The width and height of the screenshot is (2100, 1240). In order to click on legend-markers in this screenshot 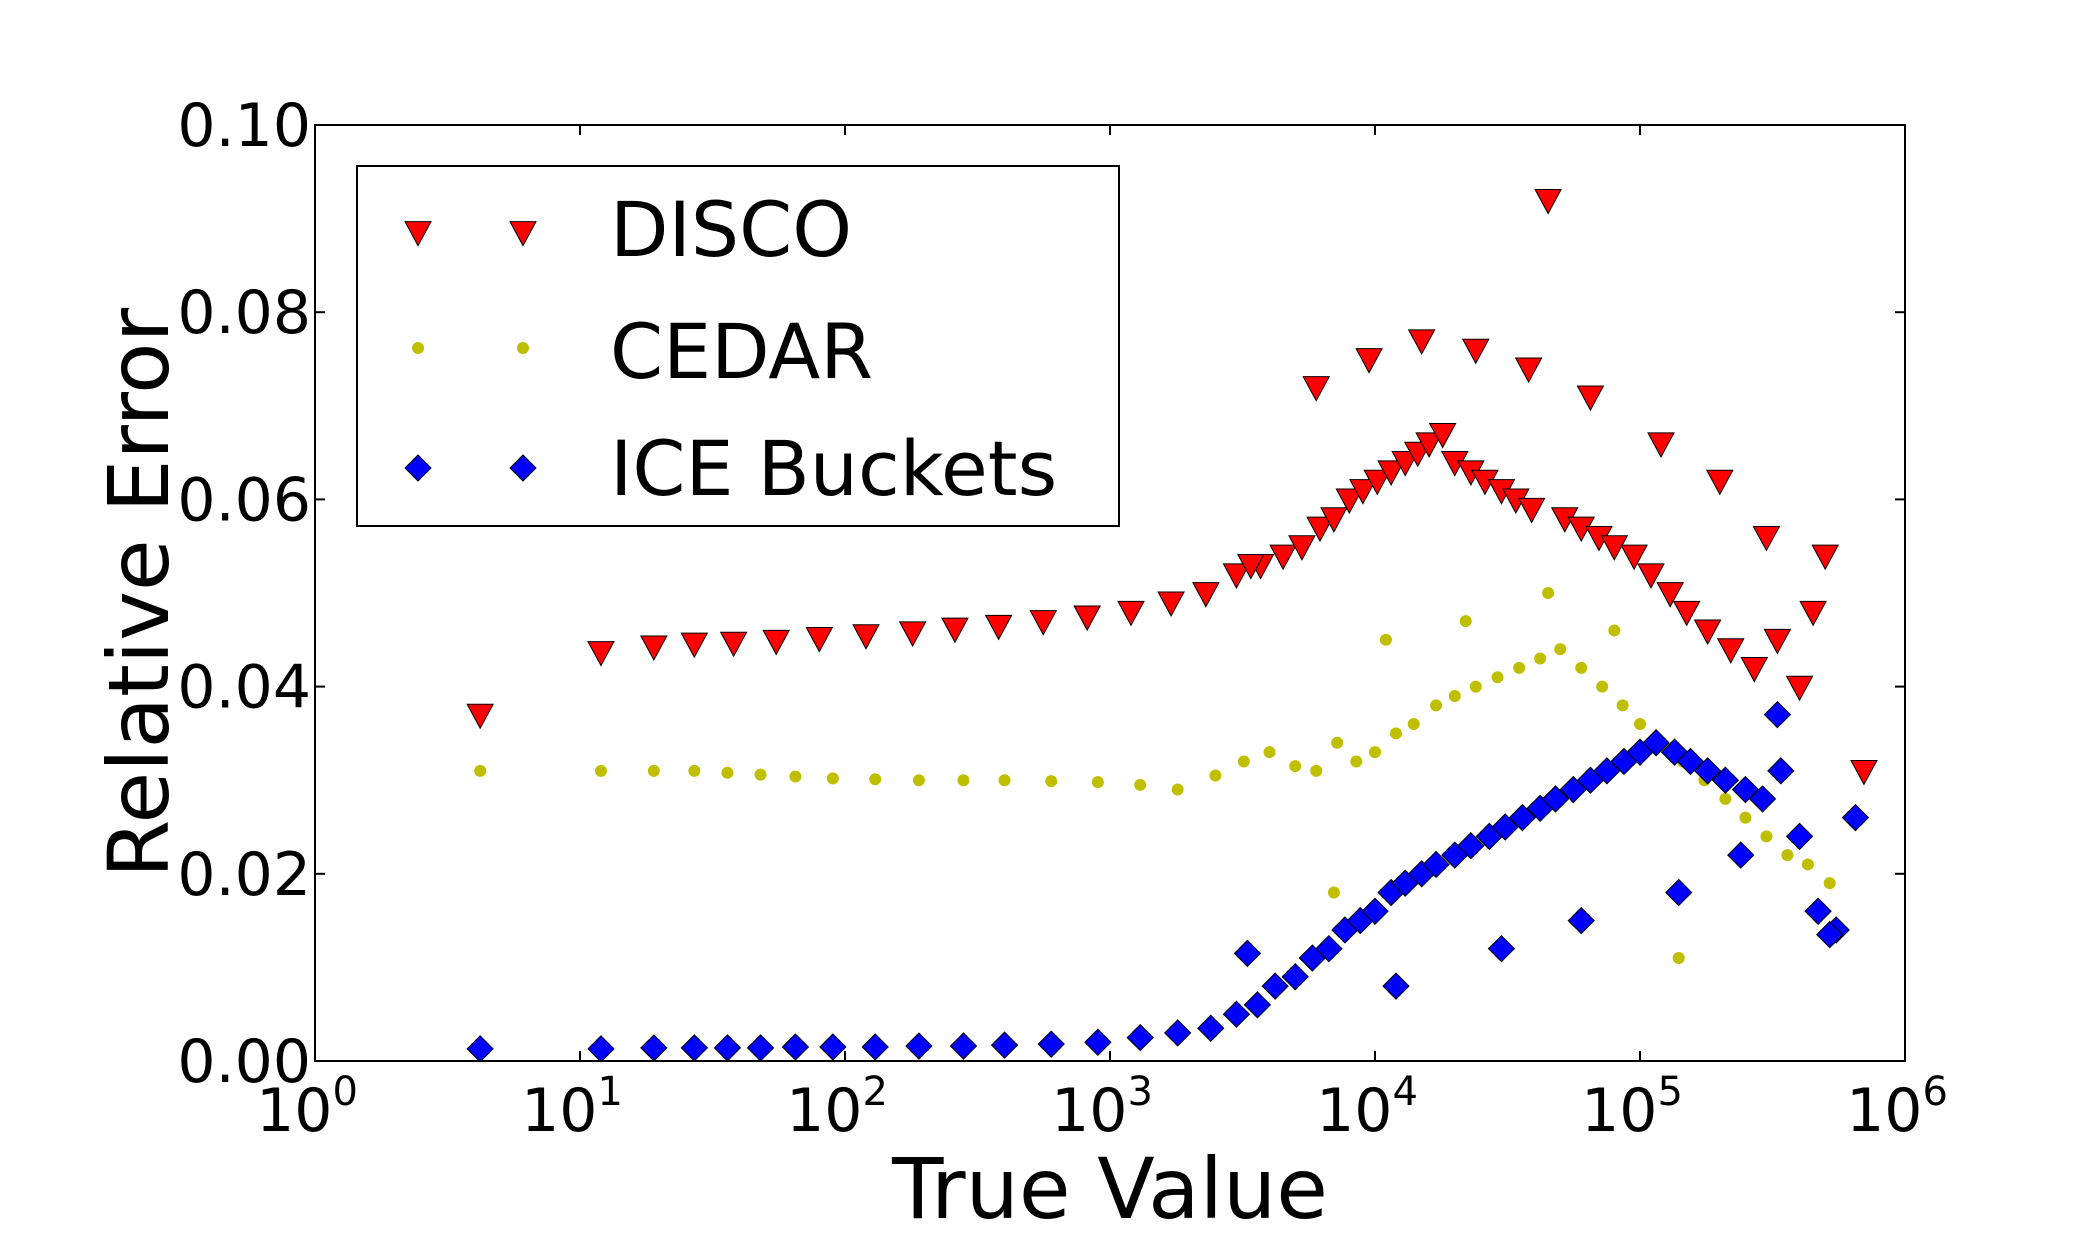, I will do `click(470, 351)`.